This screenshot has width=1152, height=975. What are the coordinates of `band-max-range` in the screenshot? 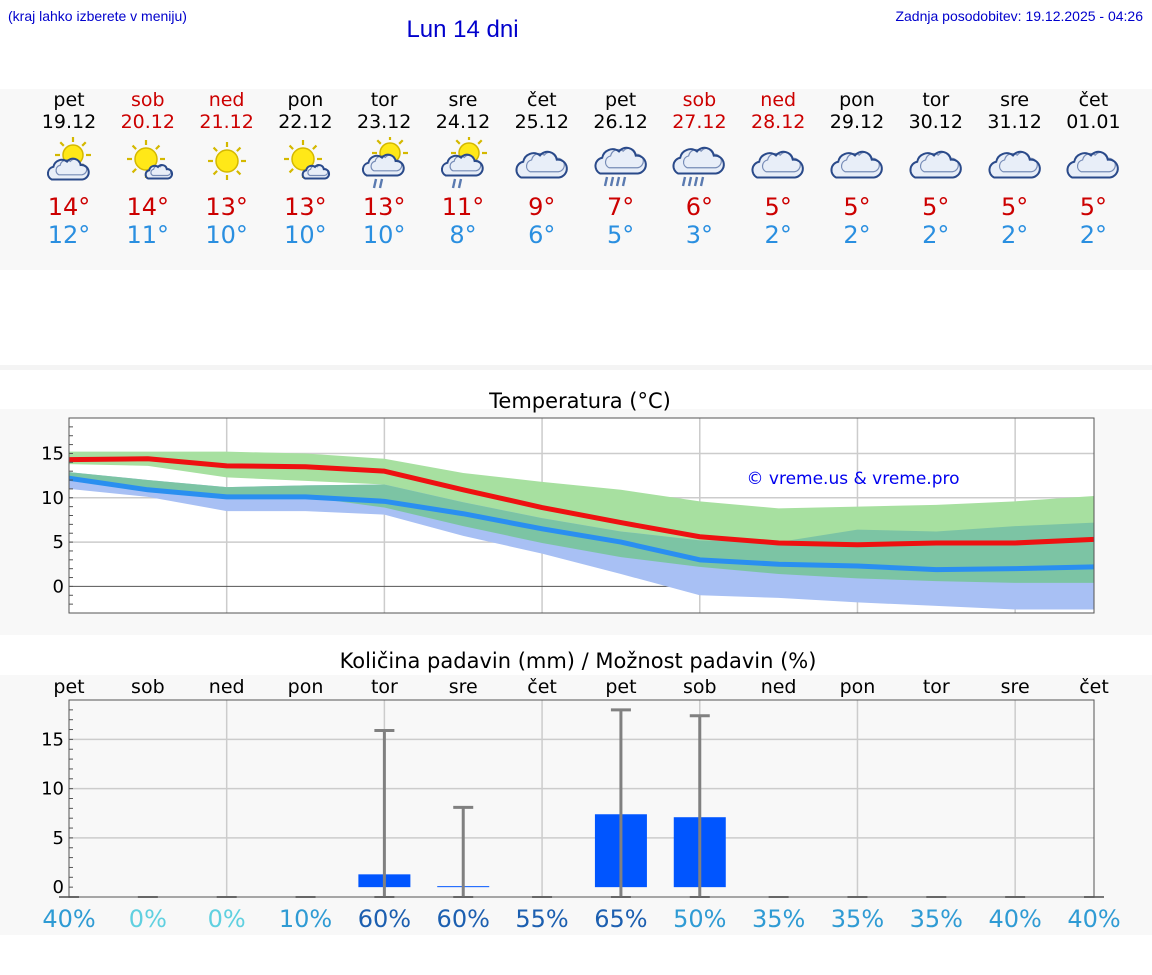 It's located at (581, 504).